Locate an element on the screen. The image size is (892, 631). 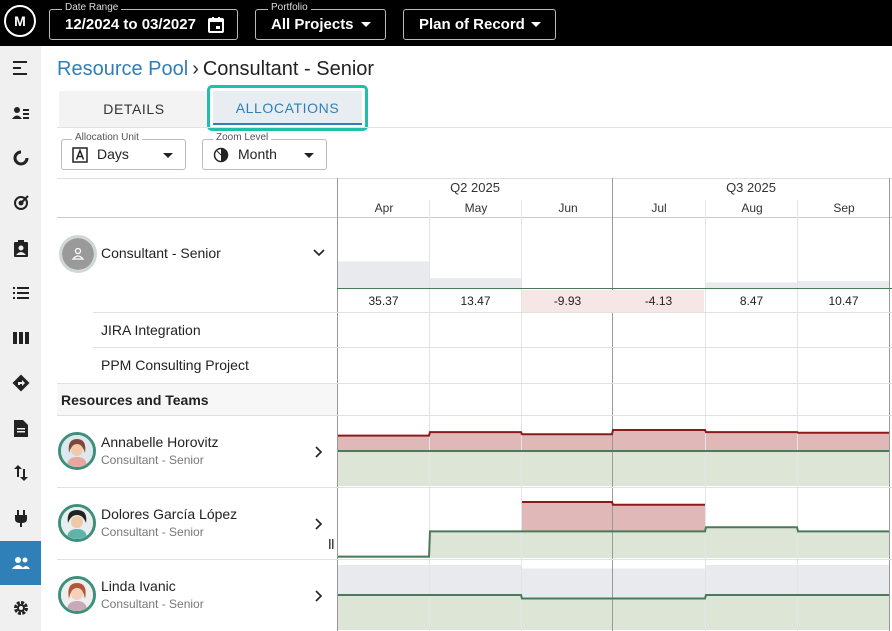
grid-header-border is located at coordinates (474, 217).